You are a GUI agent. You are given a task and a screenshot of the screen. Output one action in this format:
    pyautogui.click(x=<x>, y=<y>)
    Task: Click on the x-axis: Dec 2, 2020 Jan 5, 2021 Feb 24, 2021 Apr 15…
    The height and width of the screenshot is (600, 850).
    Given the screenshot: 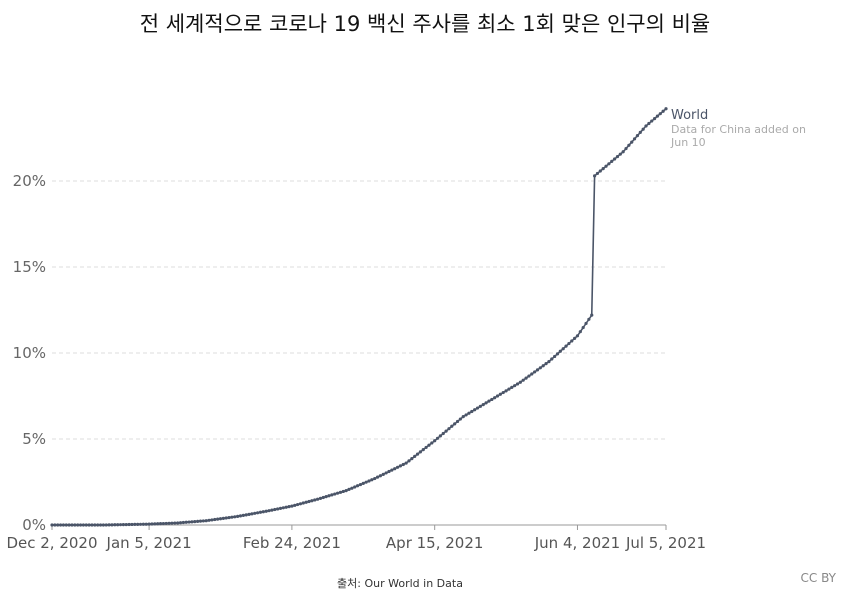 What is the action you would take?
    pyautogui.click(x=356, y=538)
    